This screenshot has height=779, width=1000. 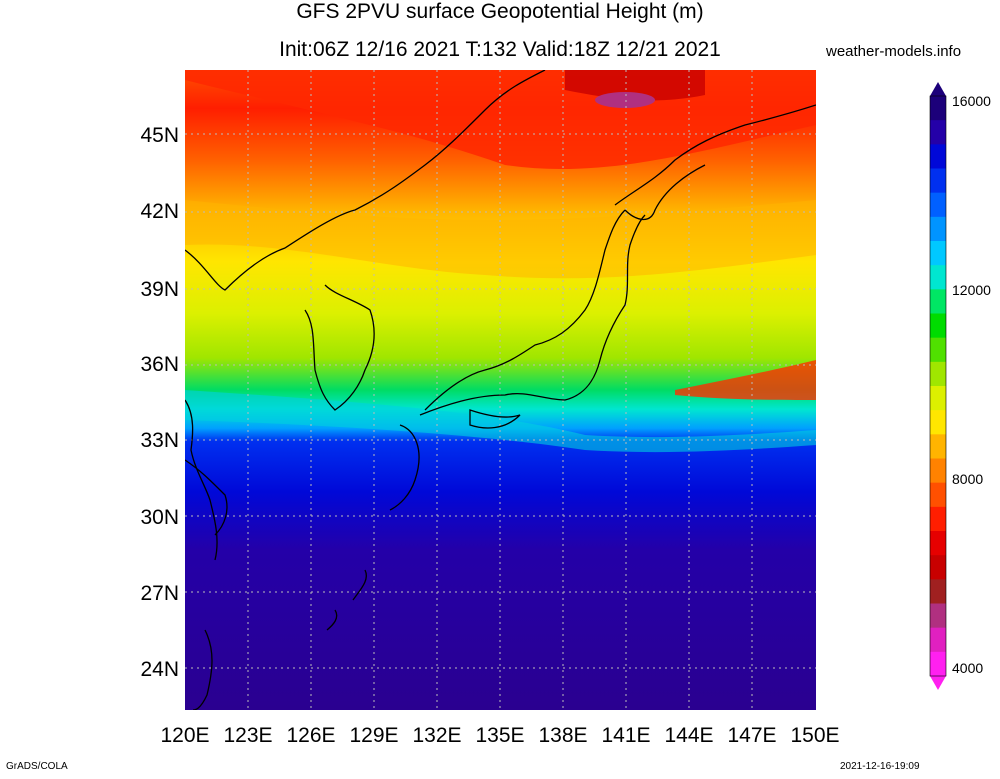 What do you see at coordinates (159, 593) in the screenshot?
I see `lat-label: 27N` at bounding box center [159, 593].